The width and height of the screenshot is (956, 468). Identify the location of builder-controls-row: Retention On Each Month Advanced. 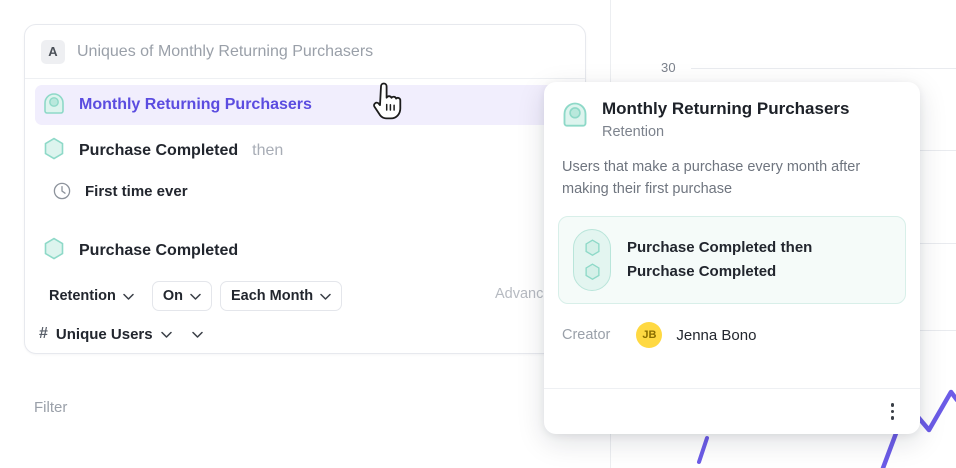
(305, 296).